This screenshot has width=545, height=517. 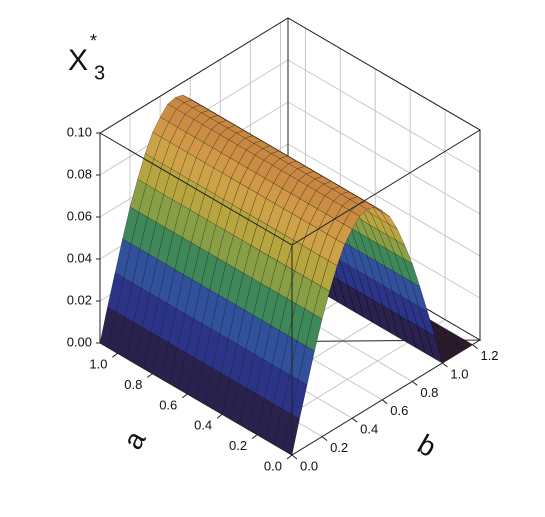 What do you see at coordinates (427, 445) in the screenshot?
I see `b-axis-label: b` at bounding box center [427, 445].